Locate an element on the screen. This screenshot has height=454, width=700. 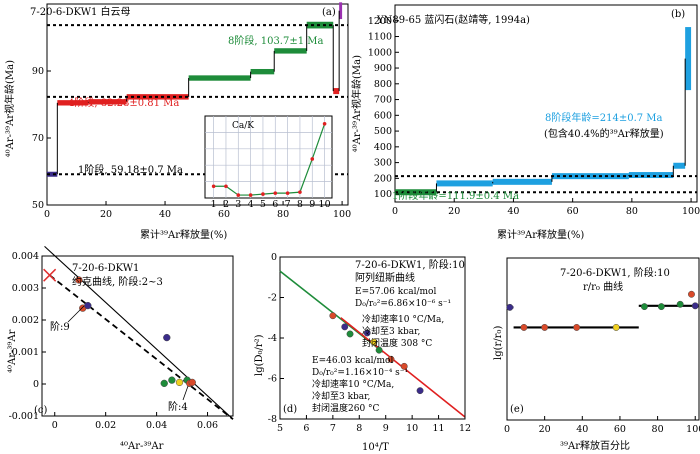
panel-d-xtick-label: 10 is located at coordinates (412, 428).